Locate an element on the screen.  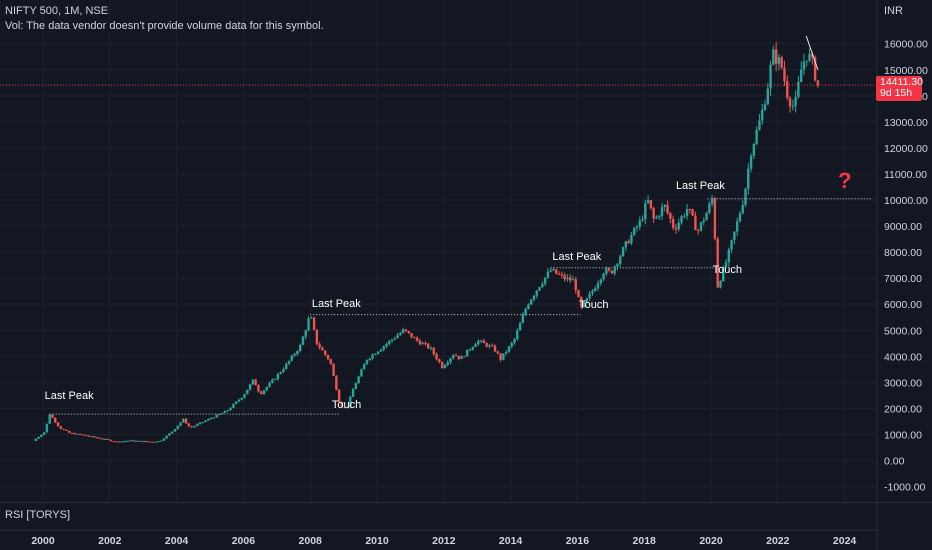
x-tick-label: 2004 is located at coordinates (177, 541).